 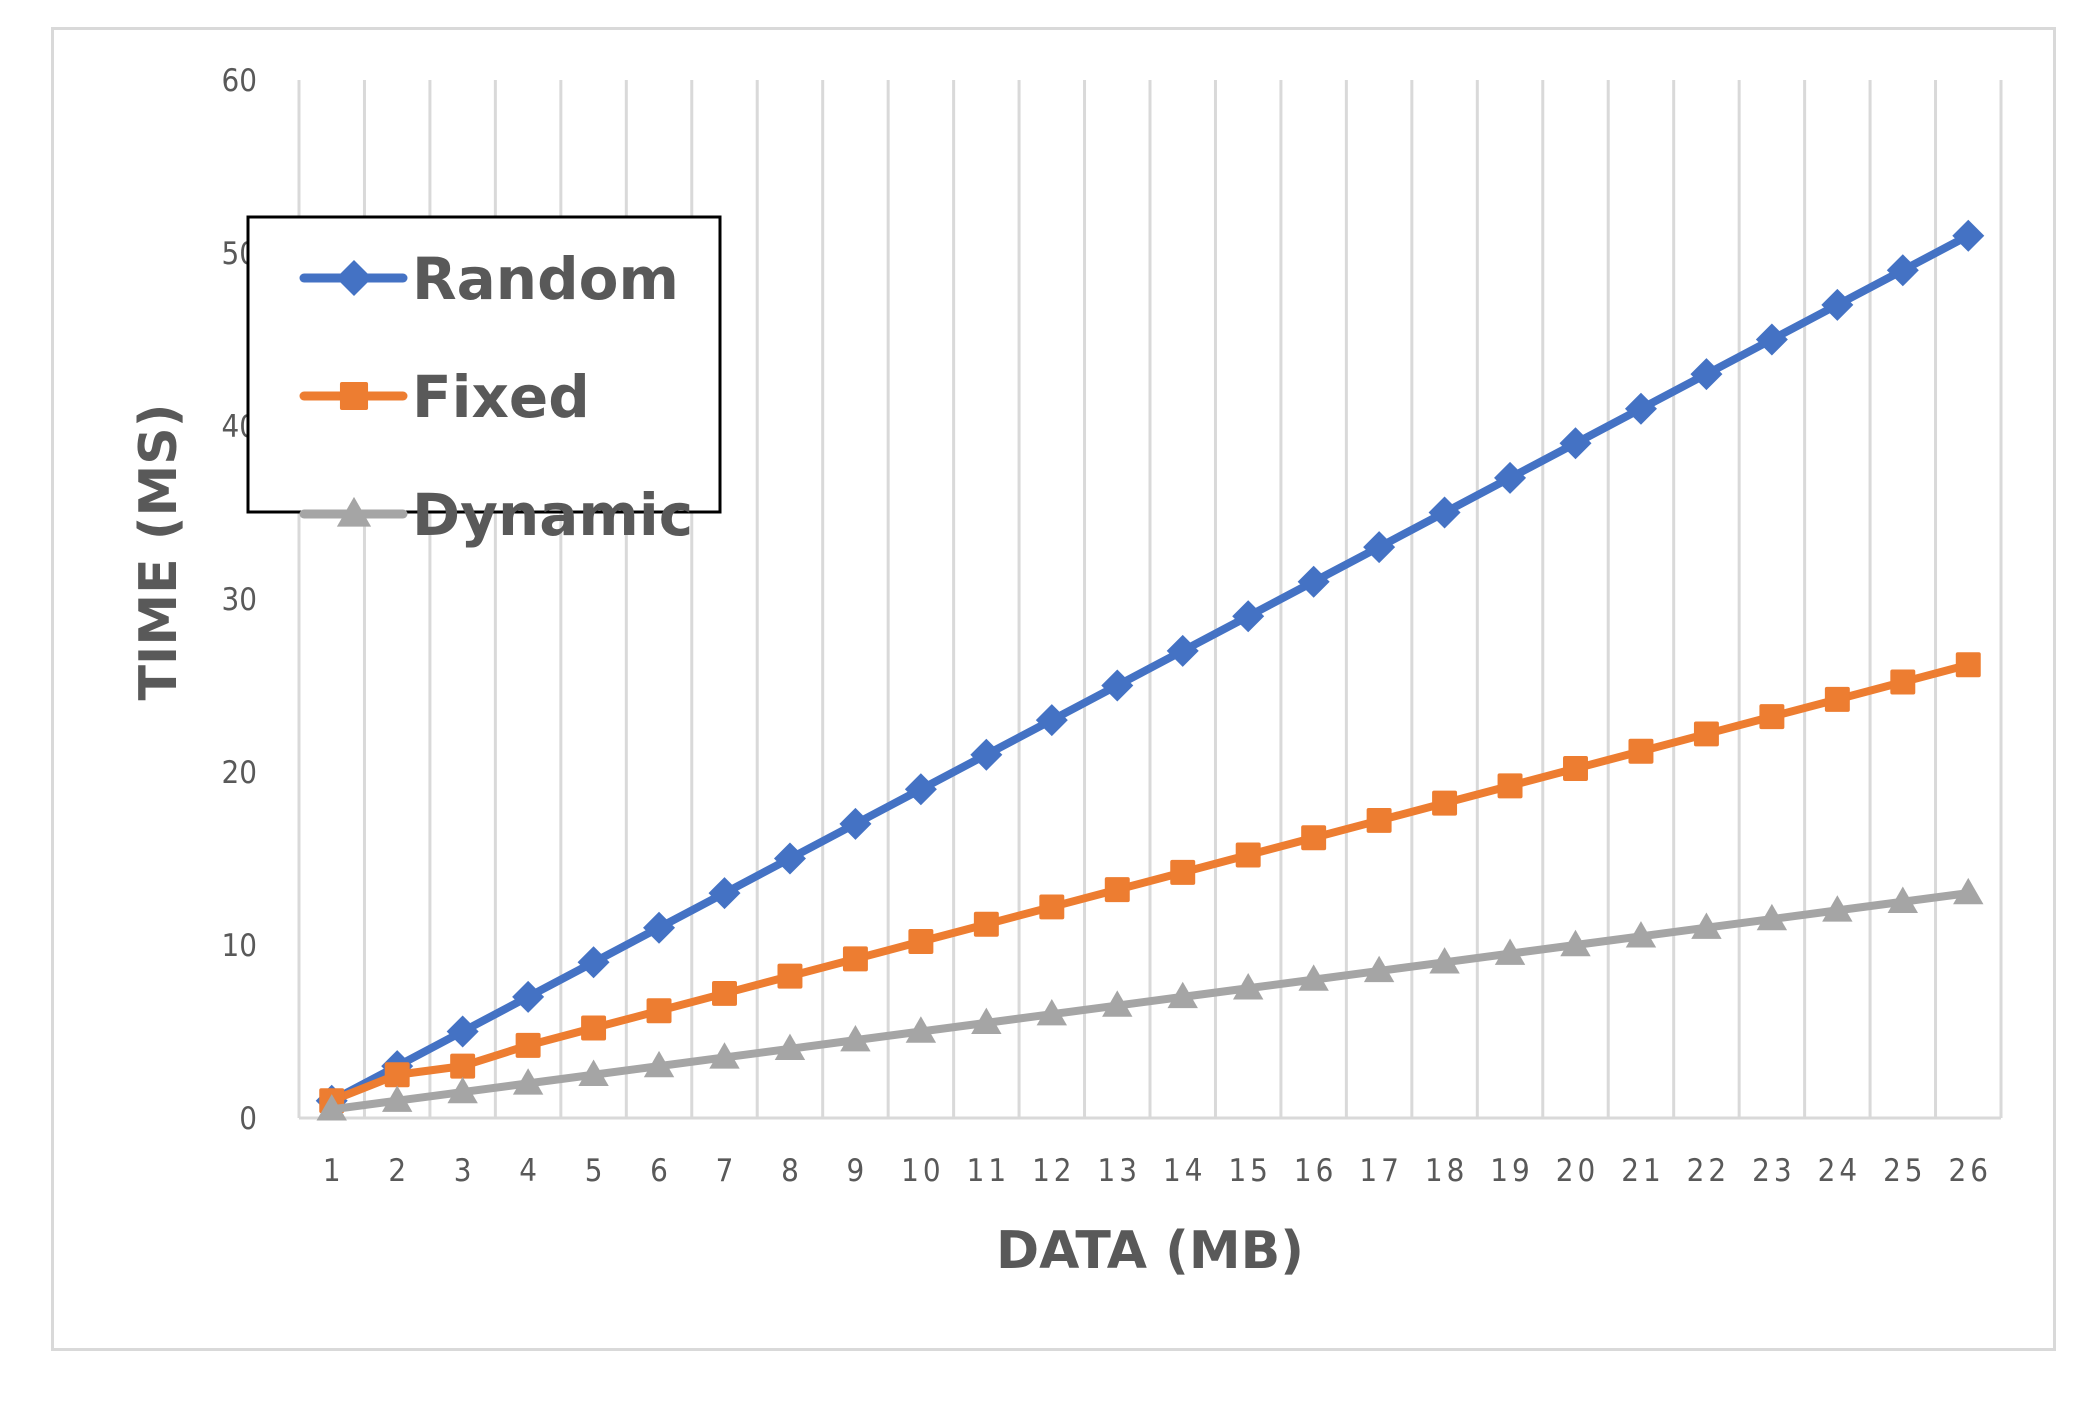 I want to click on y-tick-label: 10, so click(x=239, y=946).